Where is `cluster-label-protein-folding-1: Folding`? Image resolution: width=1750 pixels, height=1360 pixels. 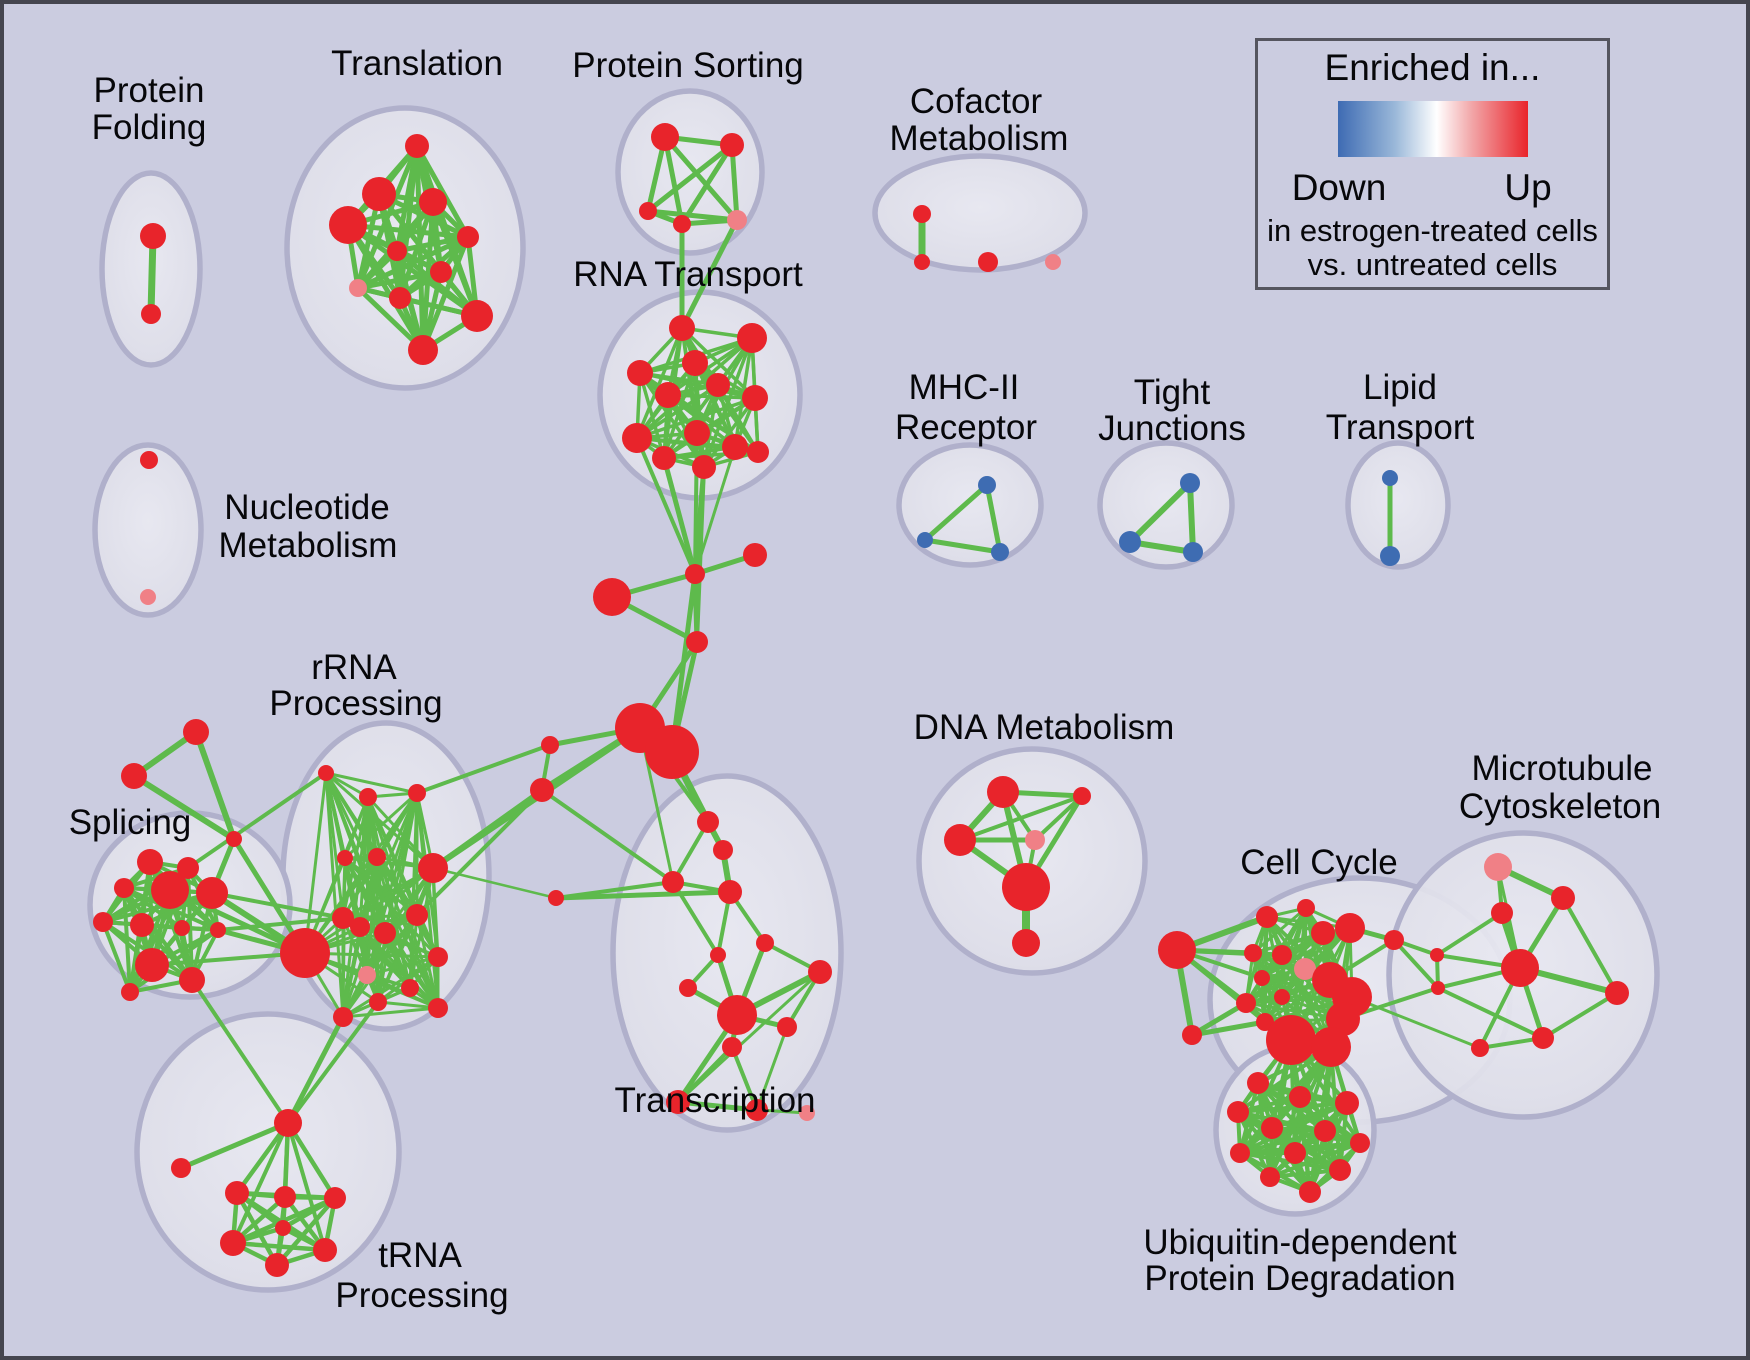 cluster-label-protein-folding-1: Folding is located at coordinates (149, 127).